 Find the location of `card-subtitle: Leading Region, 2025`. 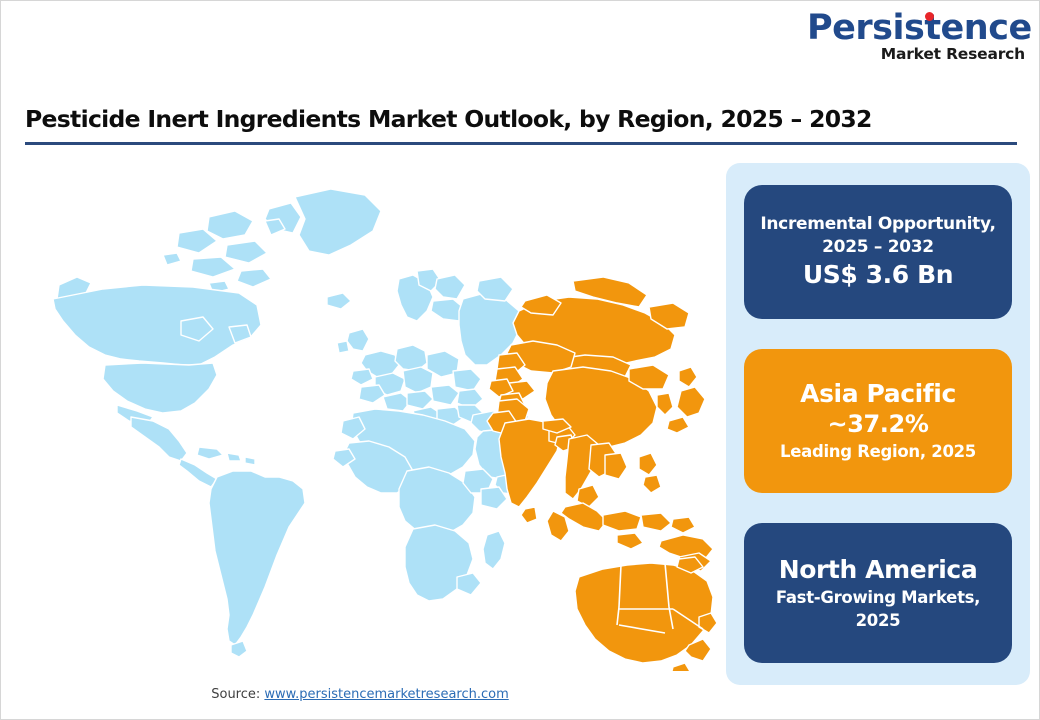

card-subtitle: Leading Region, 2025 is located at coordinates (878, 452).